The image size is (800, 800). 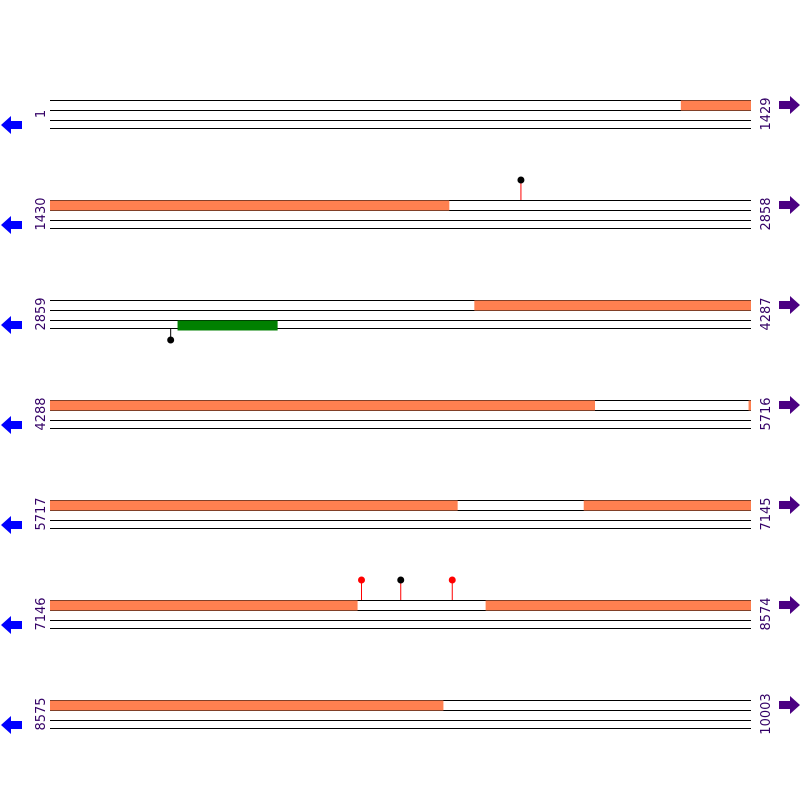 What do you see at coordinates (766, 713) in the screenshot?
I see `end-position-label: 10003` at bounding box center [766, 713].